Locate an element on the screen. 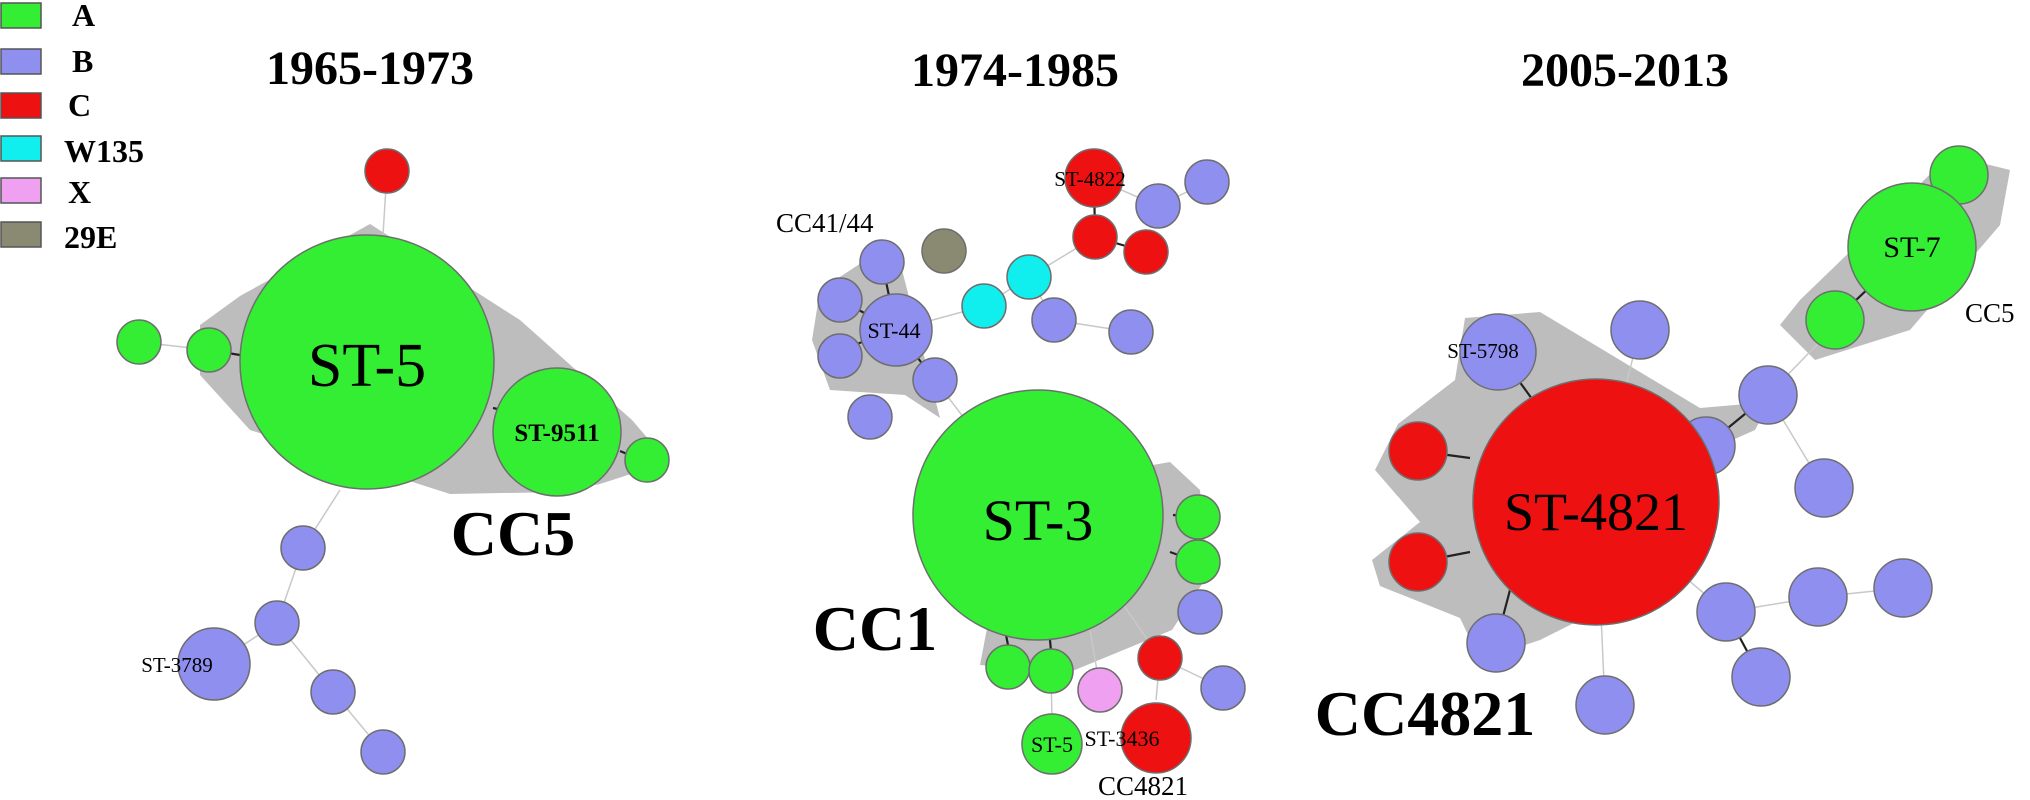 The image size is (2030, 800). panel-title-1965-1973: 1965-1973 is located at coordinates (370, 68).